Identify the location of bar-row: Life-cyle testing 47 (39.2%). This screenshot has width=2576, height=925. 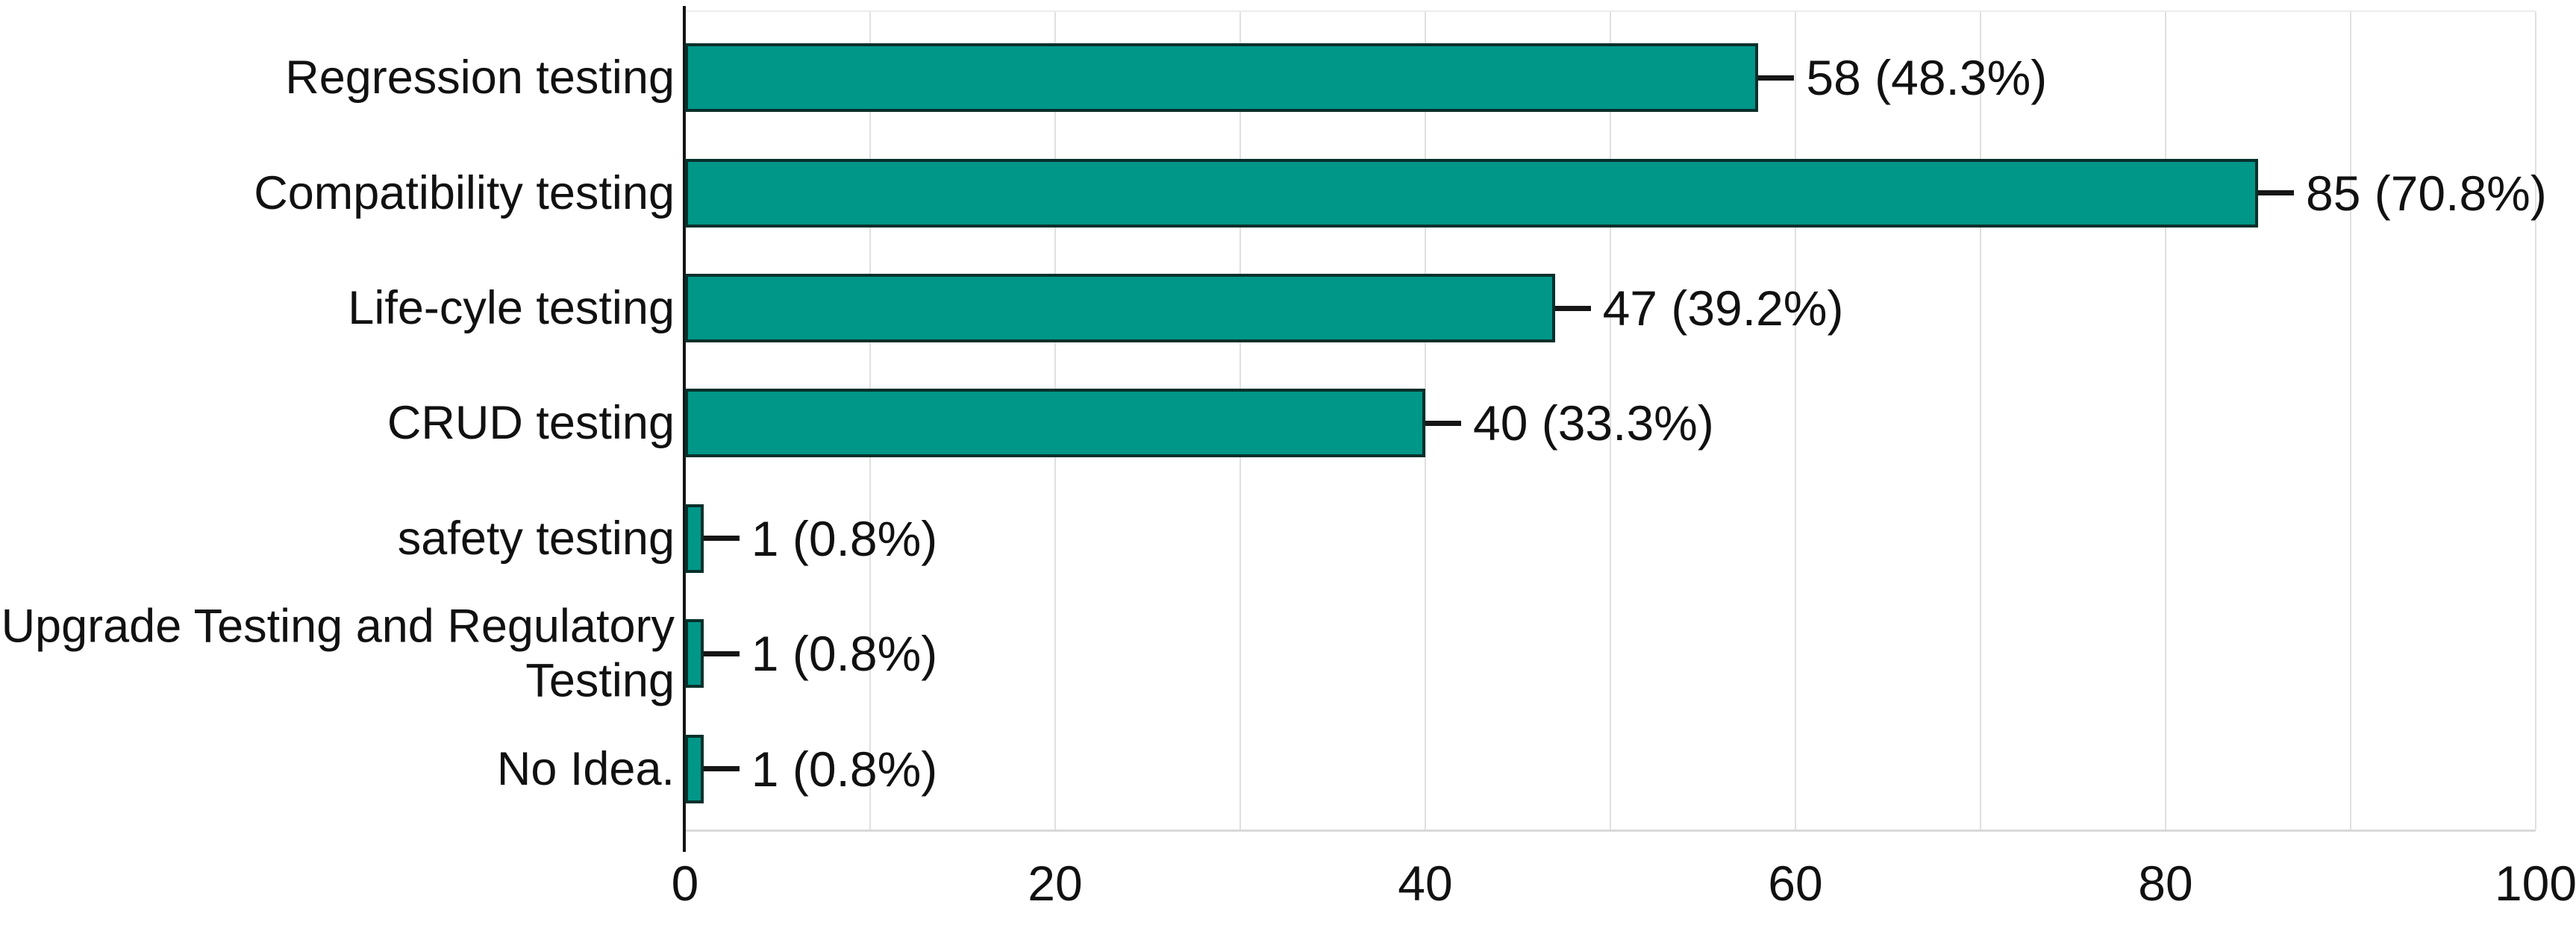
(1288, 308).